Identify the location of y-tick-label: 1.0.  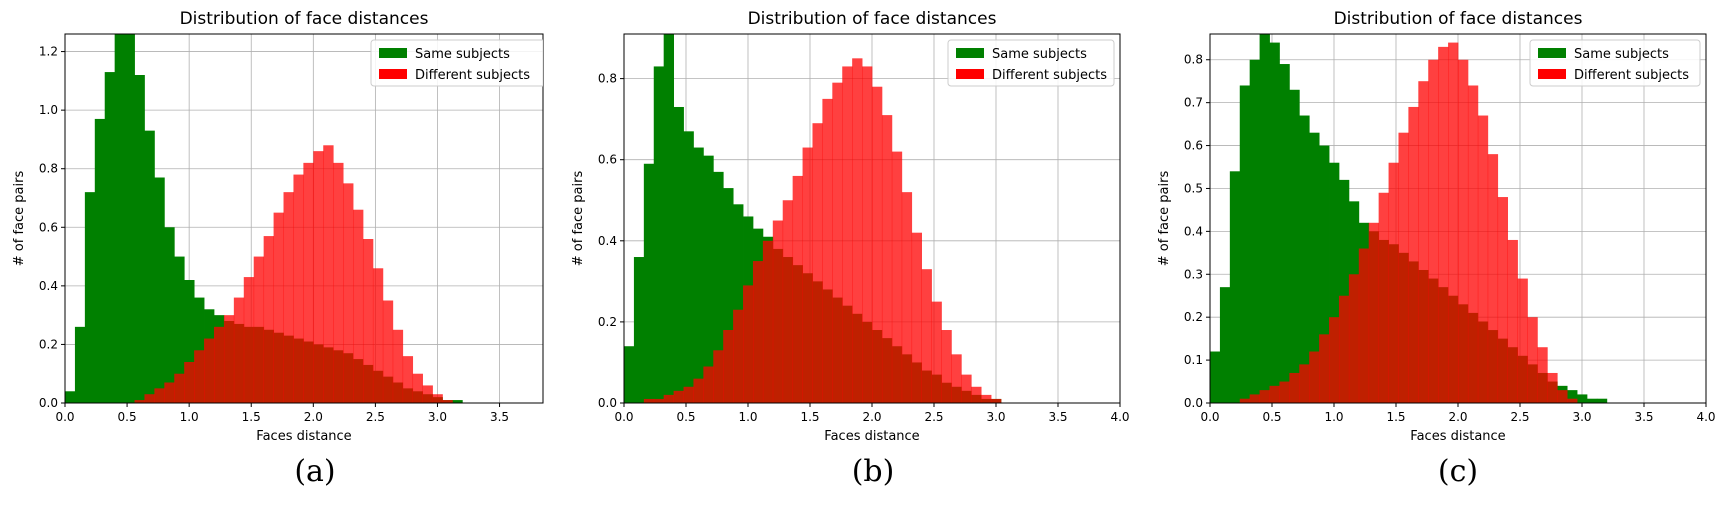
(48, 110).